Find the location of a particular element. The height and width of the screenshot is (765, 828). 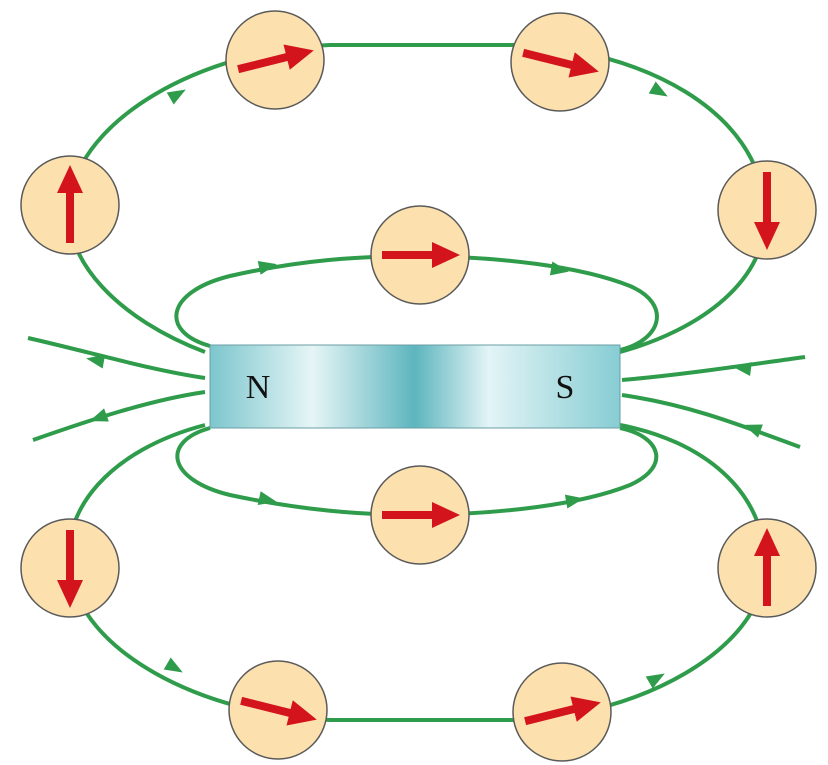

south-label: S is located at coordinates (565, 387).